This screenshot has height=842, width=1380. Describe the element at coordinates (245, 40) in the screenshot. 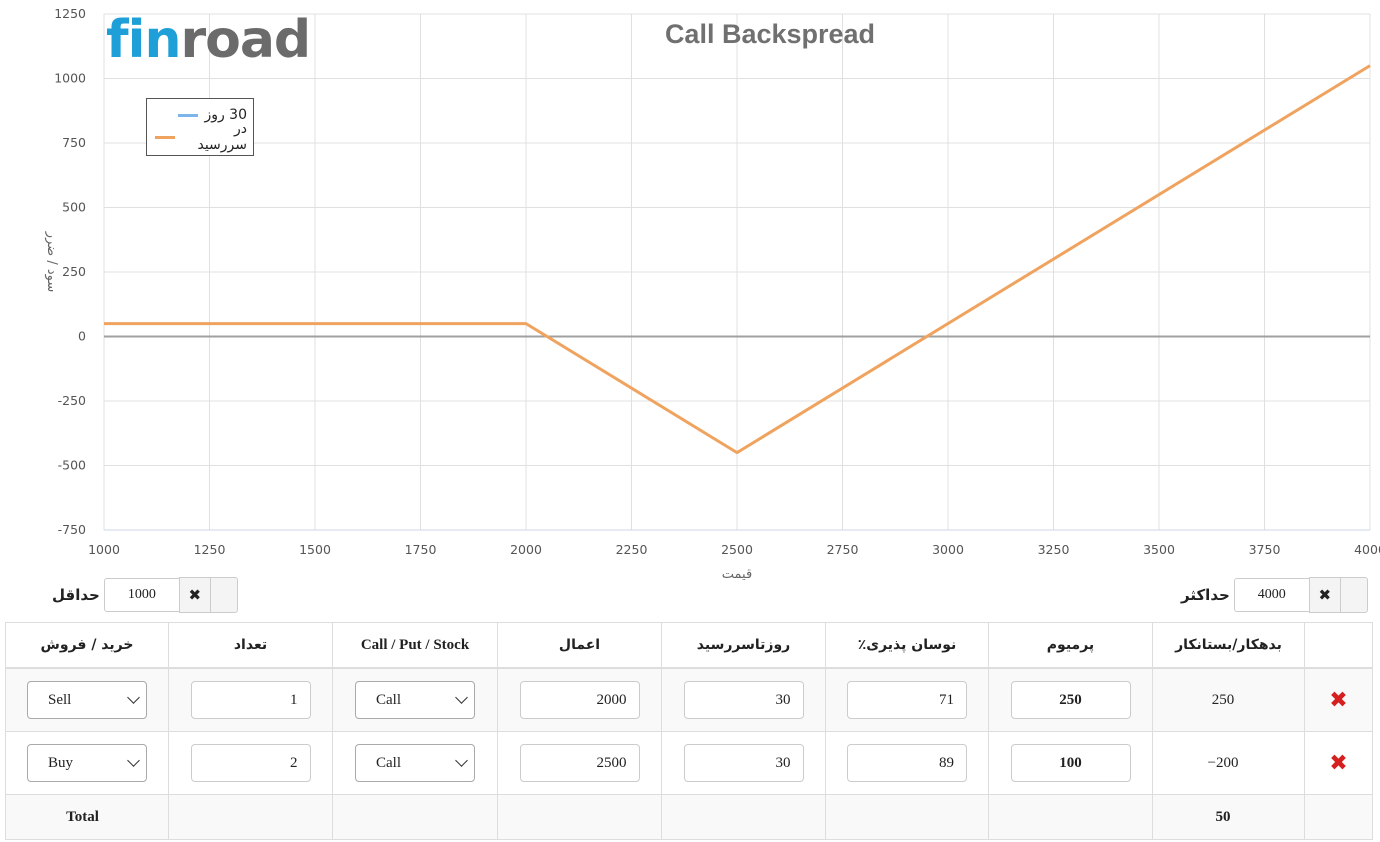

I see `logo-part-road: road` at that location.